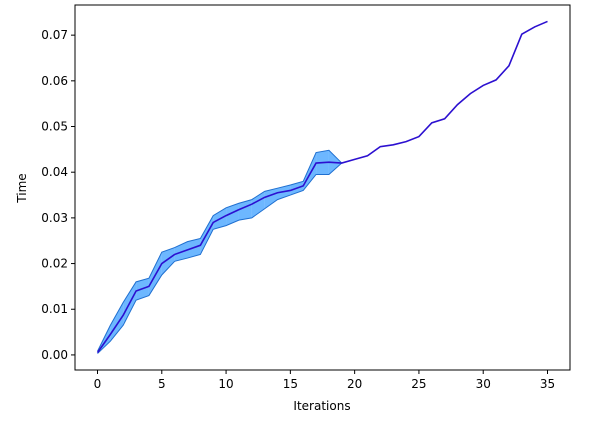 This screenshot has height=423, width=599. I want to click on x-tick-label: 35, so click(547, 384).